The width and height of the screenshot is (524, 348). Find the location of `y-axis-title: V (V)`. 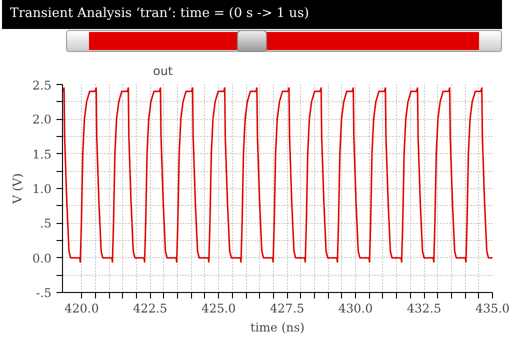

y-axis-title: V (V) is located at coordinates (17, 189).